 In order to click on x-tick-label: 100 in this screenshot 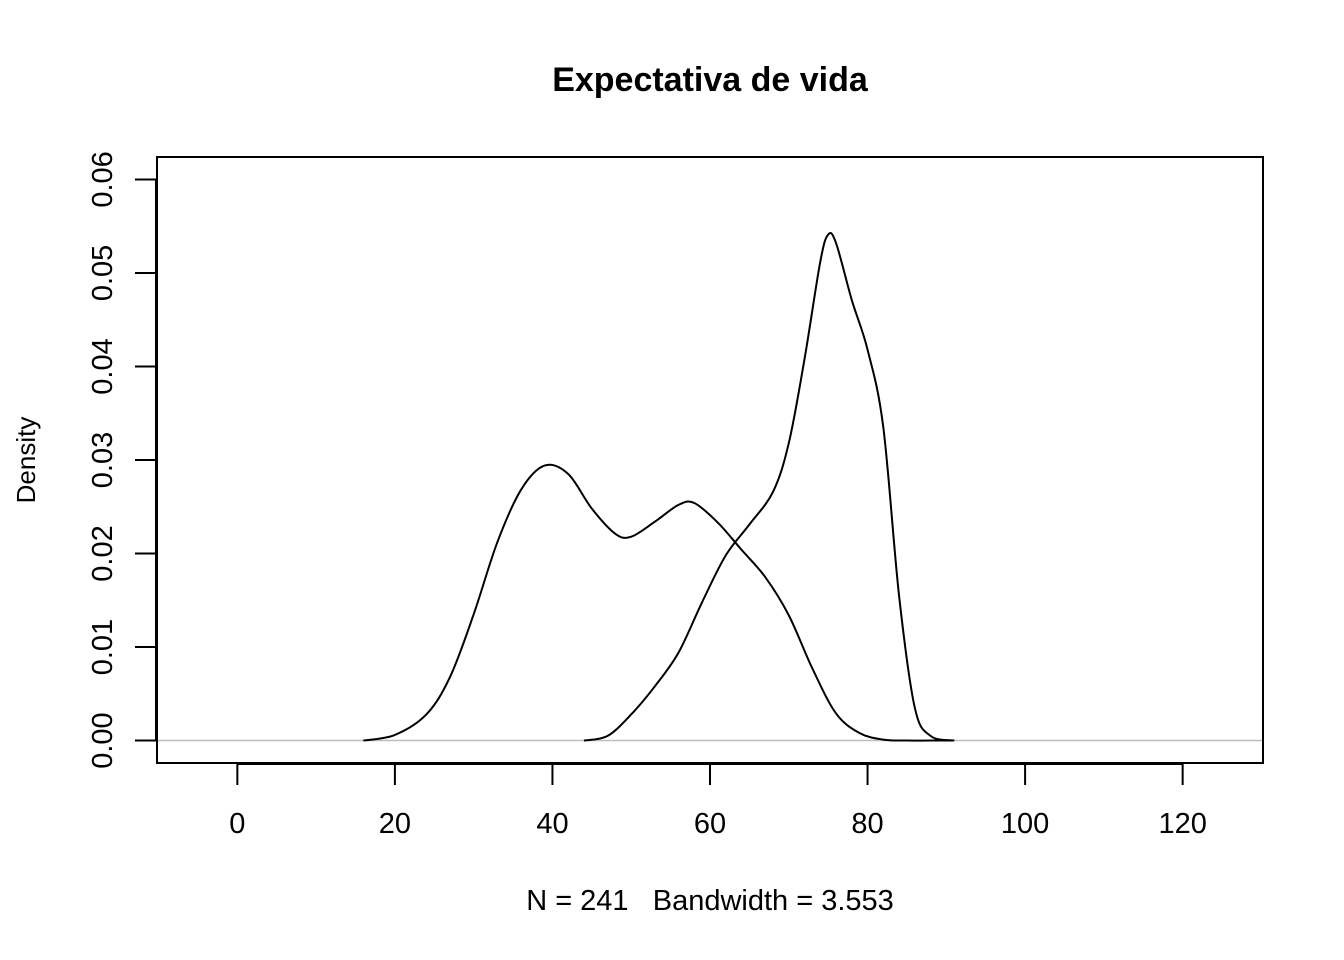, I will do `click(1025, 824)`.